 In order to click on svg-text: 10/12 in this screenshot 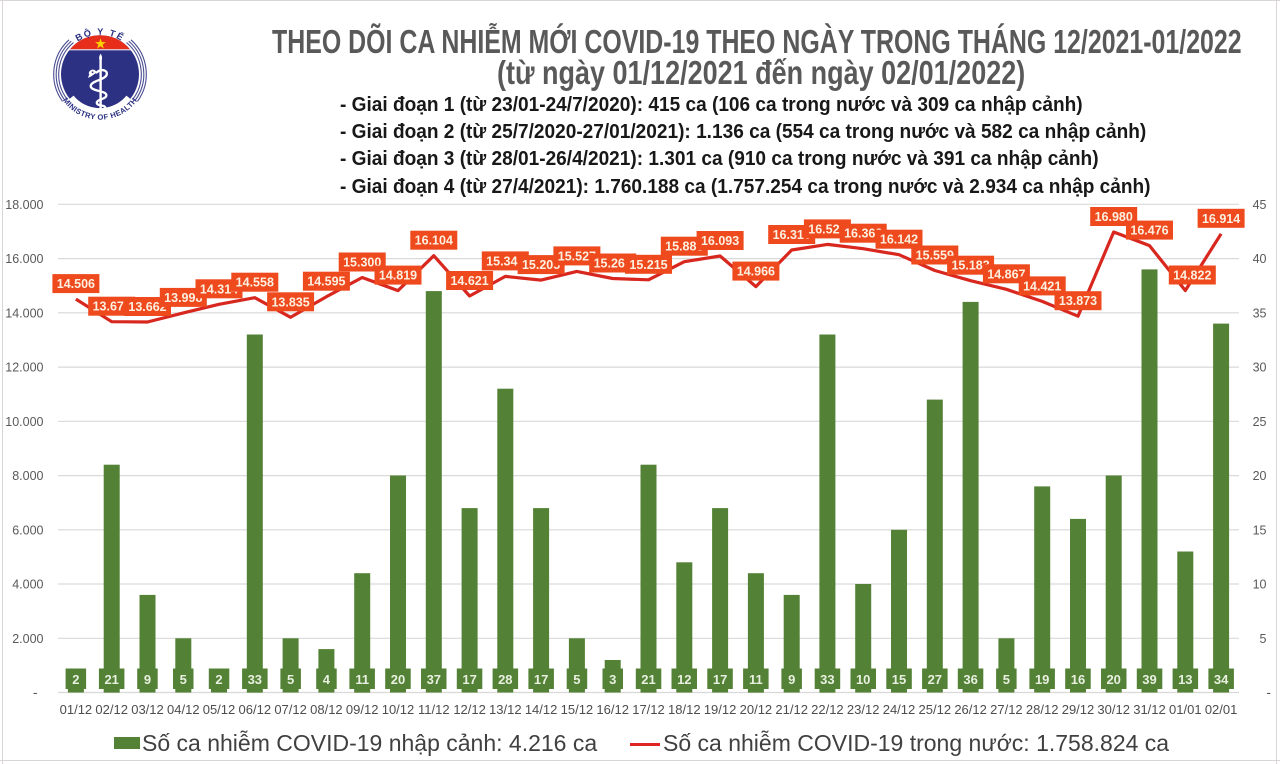, I will do `click(398, 709)`.